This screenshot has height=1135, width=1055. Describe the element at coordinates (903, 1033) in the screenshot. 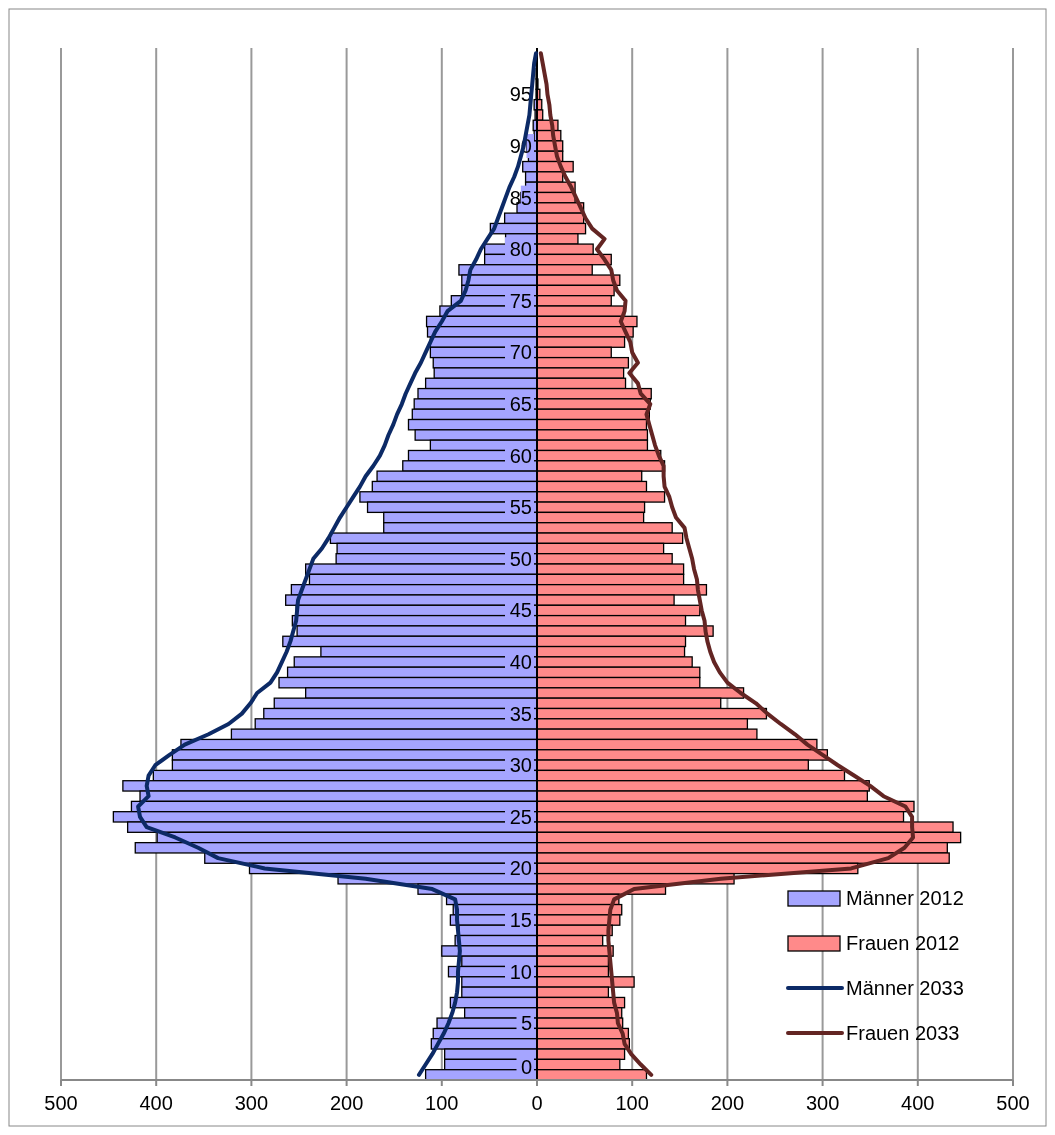

I see `legend-label: Frauen 2033` at that location.